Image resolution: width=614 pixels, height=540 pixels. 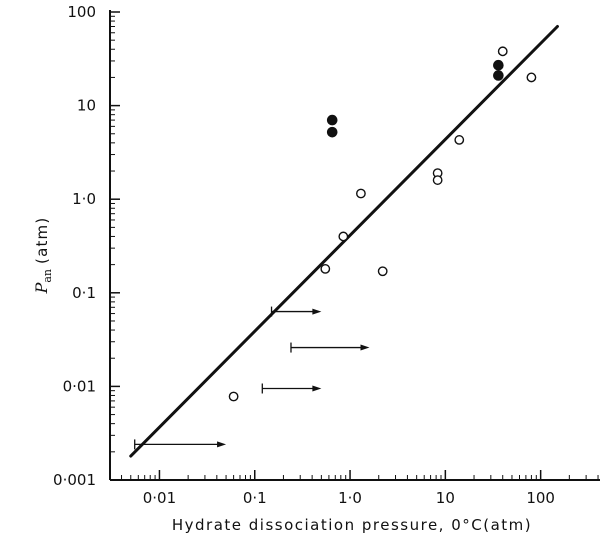 What do you see at coordinates (159, 498) in the screenshot?
I see `x-tick-label: 0·01` at bounding box center [159, 498].